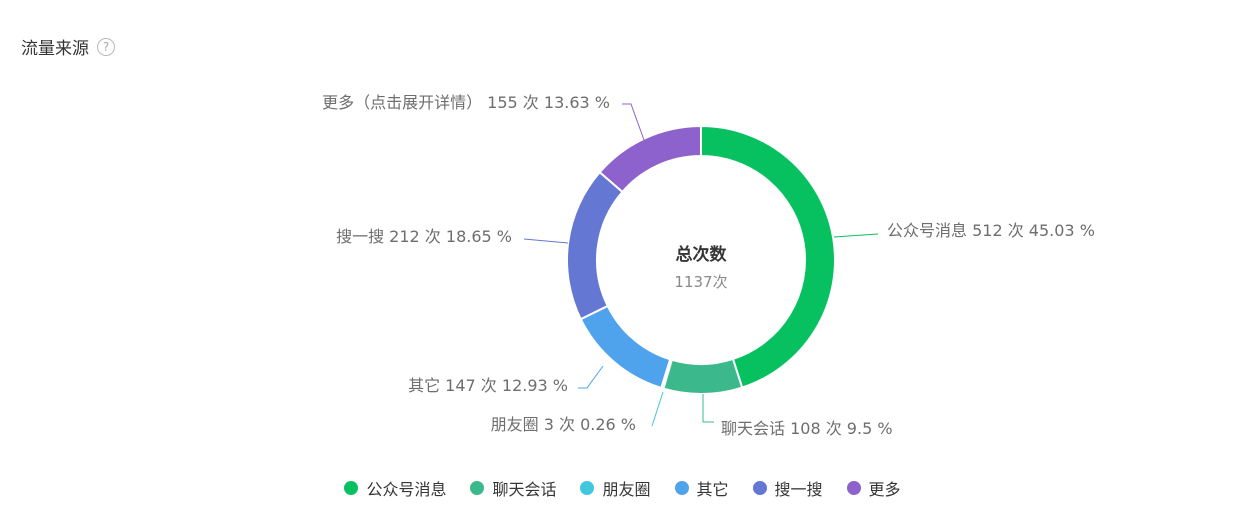 Image resolution: width=1245 pixels, height=520 pixels. What do you see at coordinates (991, 230) in the screenshot?
I see `slice-label-0: 公众号消息 512 次 45.03 %` at bounding box center [991, 230].